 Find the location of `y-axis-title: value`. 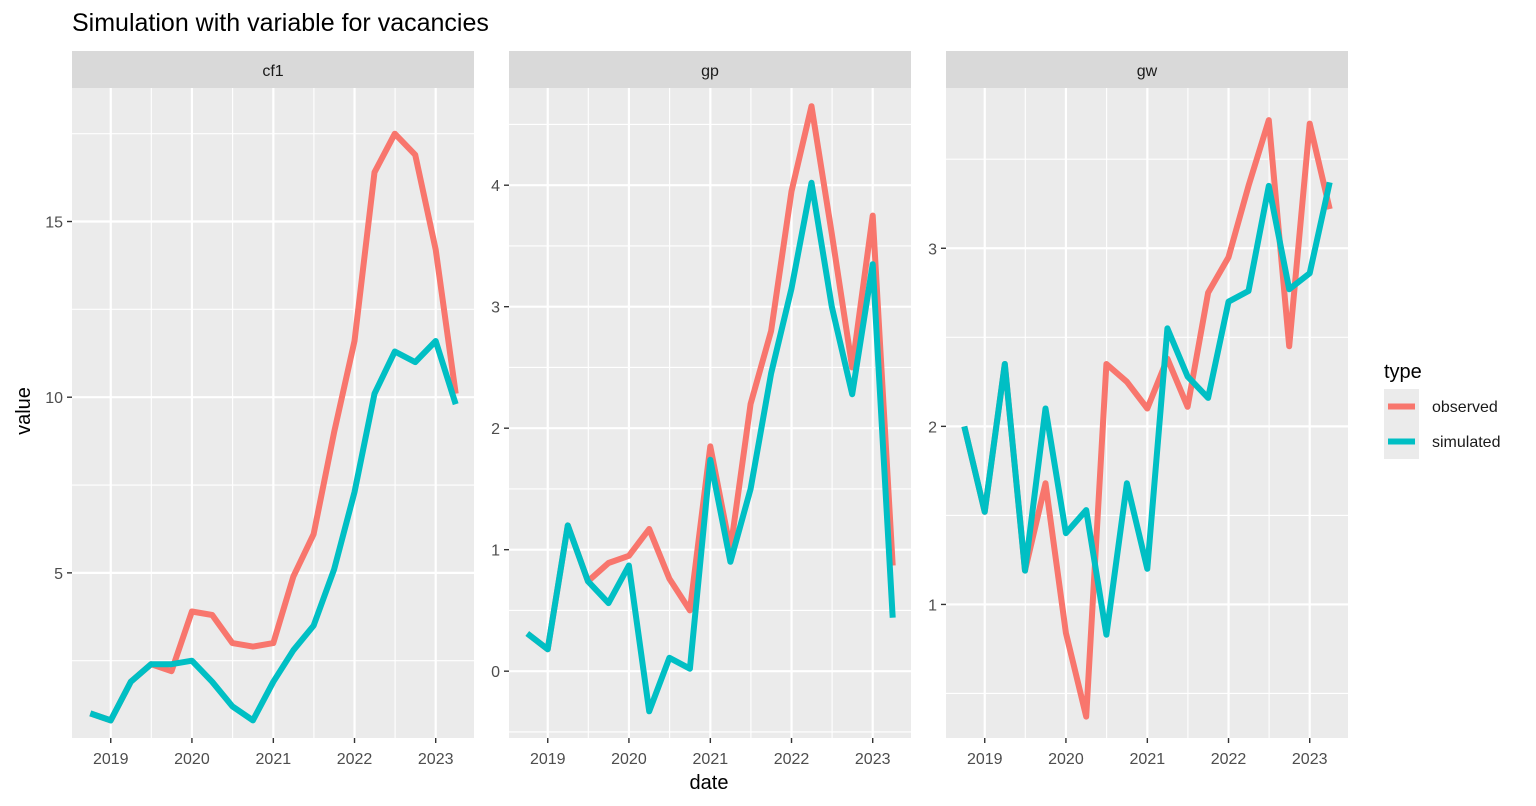

y-axis-title: value is located at coordinates (24, 411).